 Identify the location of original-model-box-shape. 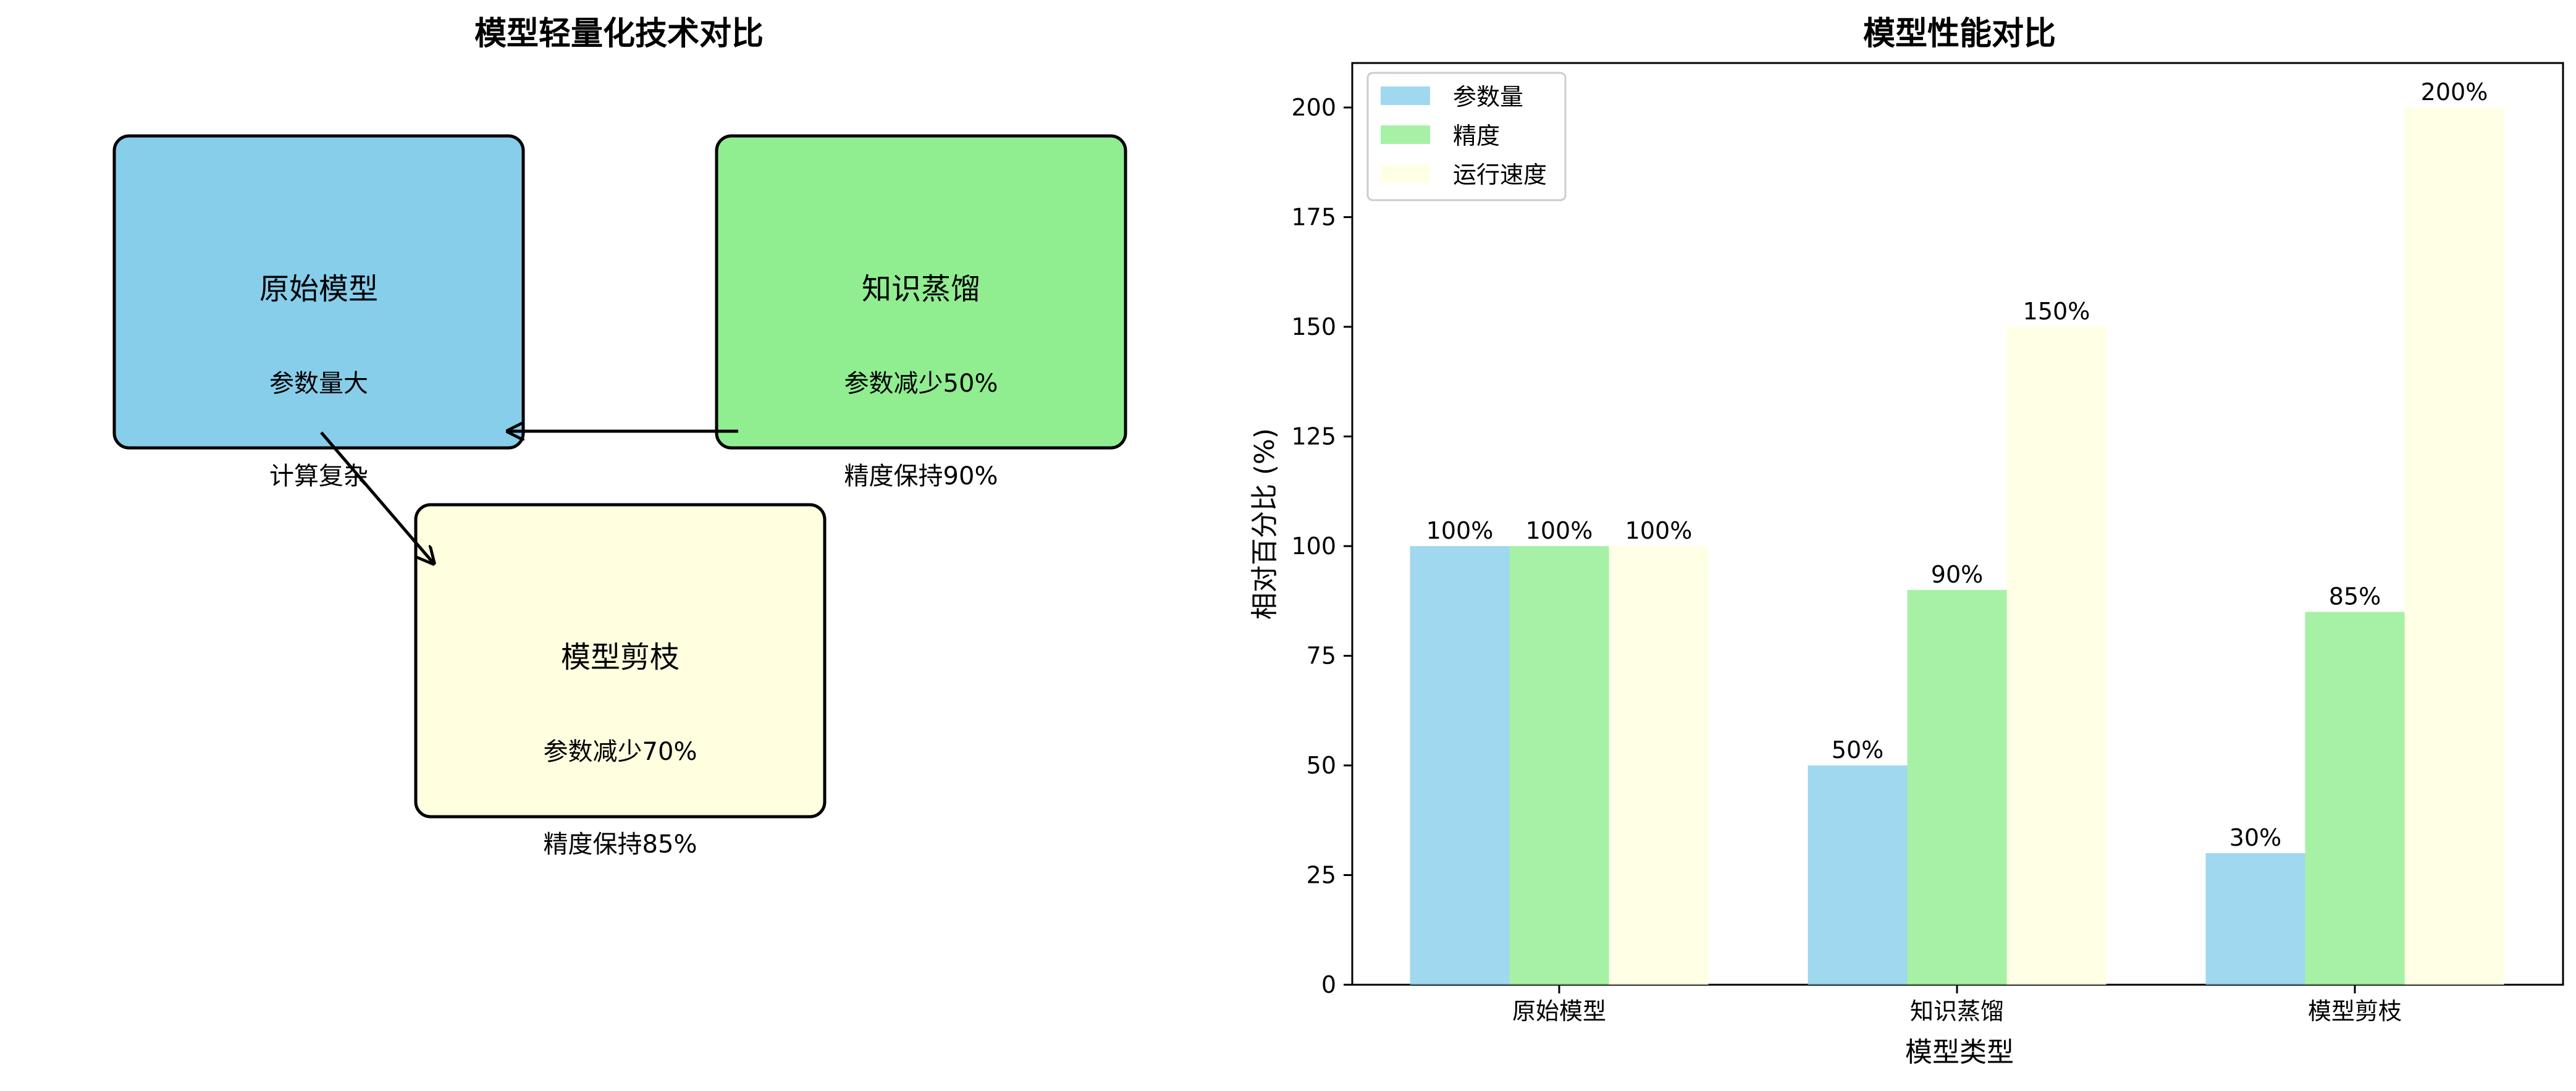
(319, 292).